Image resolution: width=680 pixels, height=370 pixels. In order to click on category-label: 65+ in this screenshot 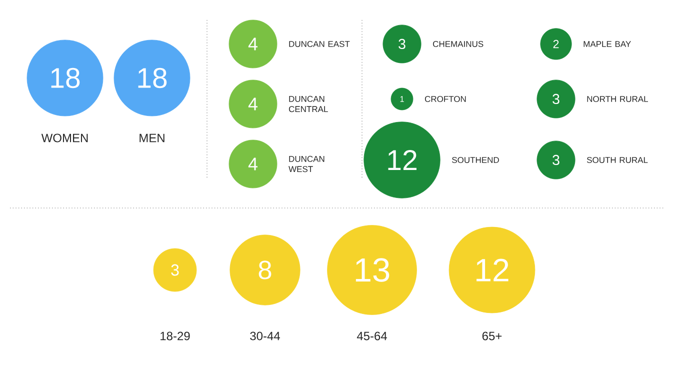, I will do `click(492, 336)`.